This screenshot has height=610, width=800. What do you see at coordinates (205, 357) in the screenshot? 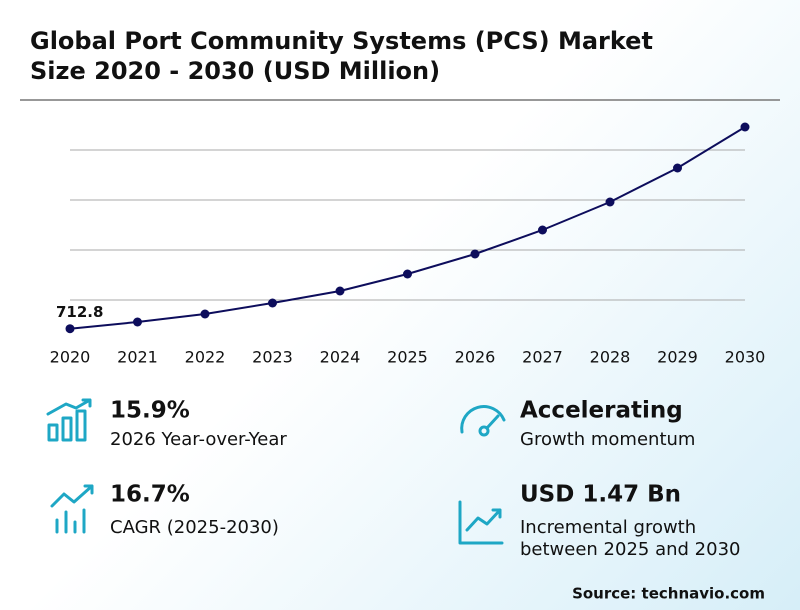
I see `x-tick-label: 2022` at bounding box center [205, 357].